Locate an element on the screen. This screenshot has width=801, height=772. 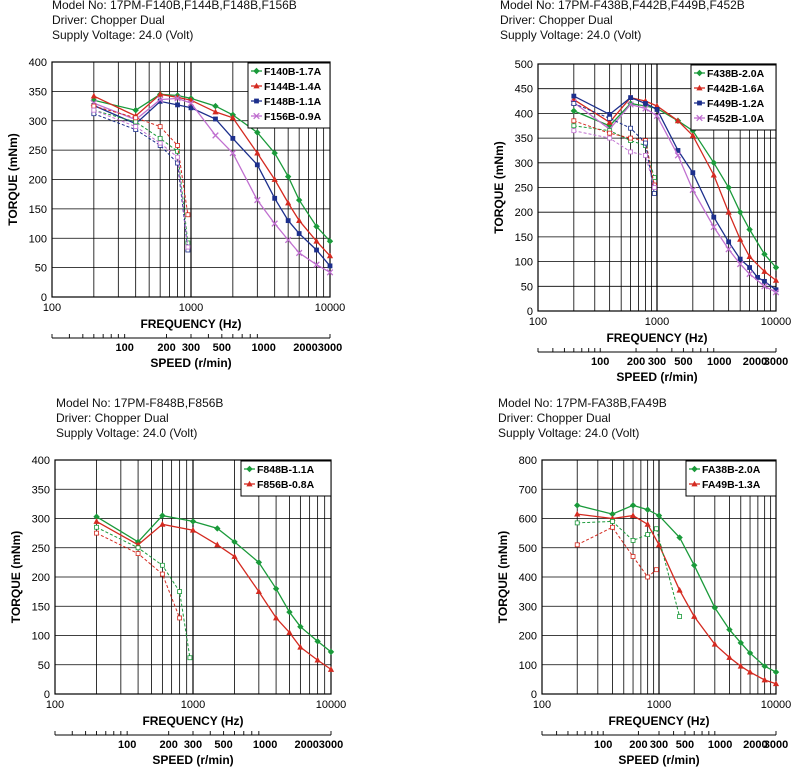
speed-tick-label: 2000 is located at coordinates (306, 745).